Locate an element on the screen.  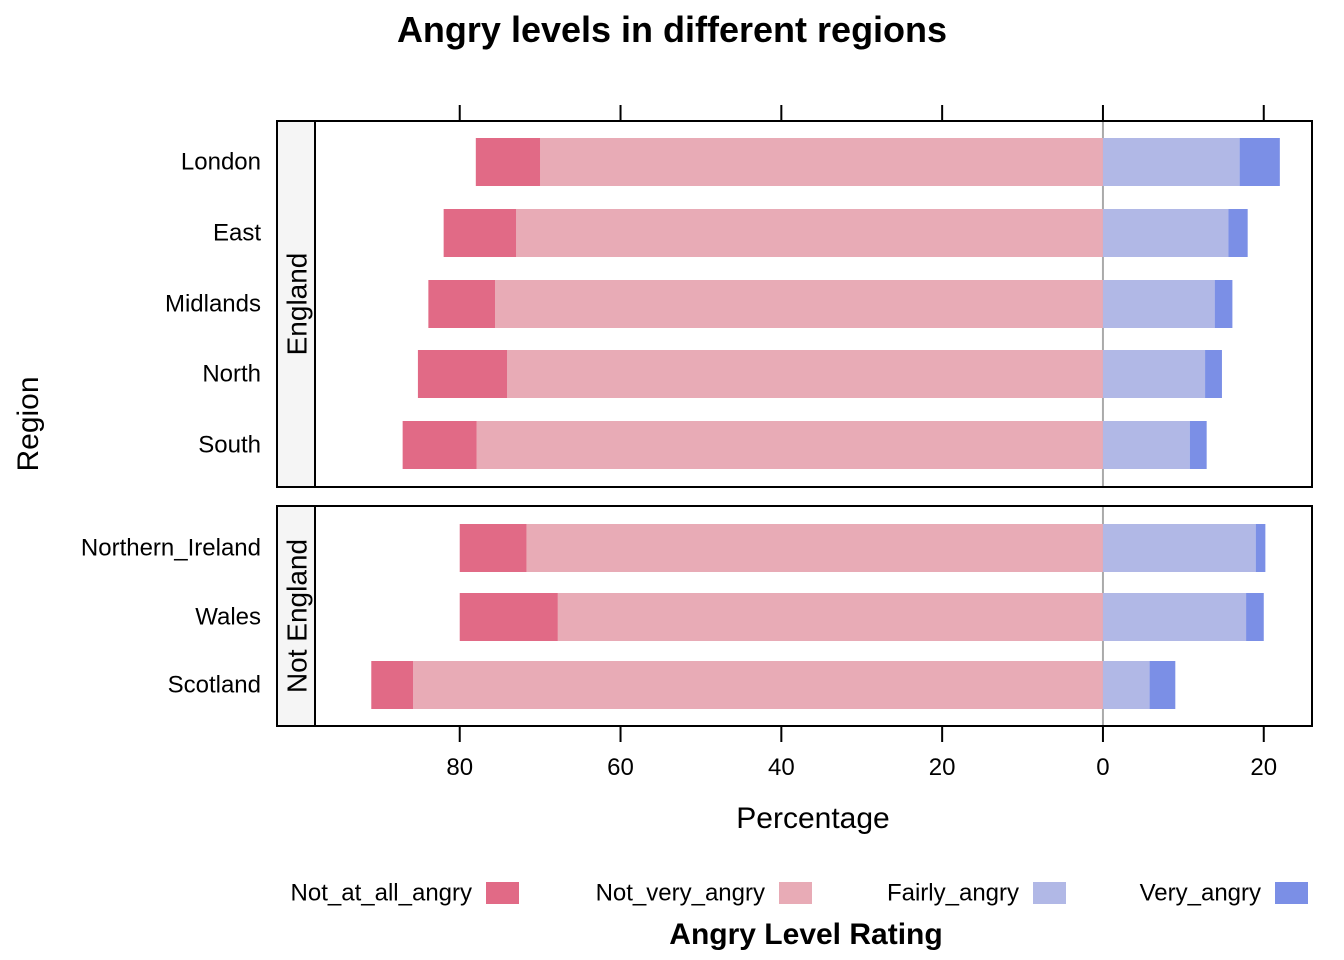
bar-Wales-Very_angry is located at coordinates (1255, 617).